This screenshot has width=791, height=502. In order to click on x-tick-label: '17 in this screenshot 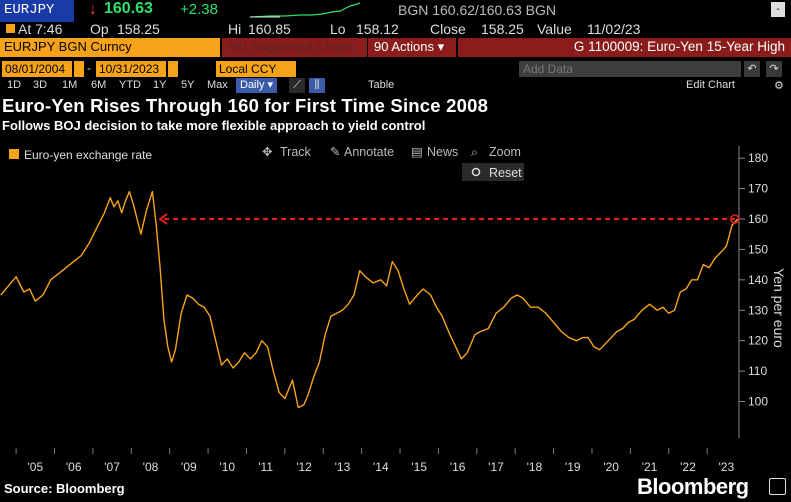, I will do `click(496, 467)`.